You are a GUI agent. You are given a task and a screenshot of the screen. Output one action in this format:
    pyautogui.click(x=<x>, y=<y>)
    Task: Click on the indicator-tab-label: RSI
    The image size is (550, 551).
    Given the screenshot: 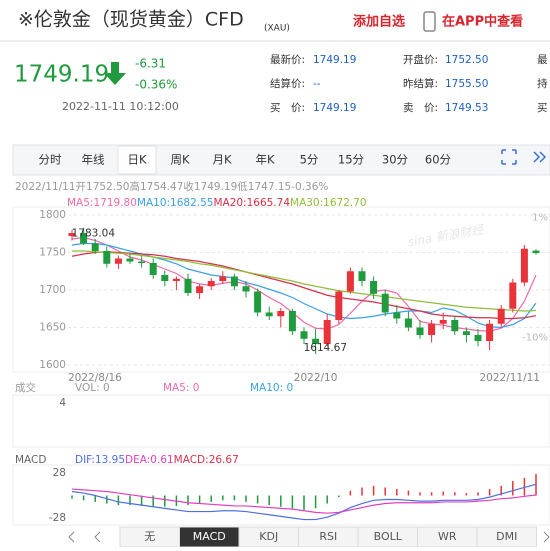 What is the action you would take?
    pyautogui.click(x=328, y=536)
    